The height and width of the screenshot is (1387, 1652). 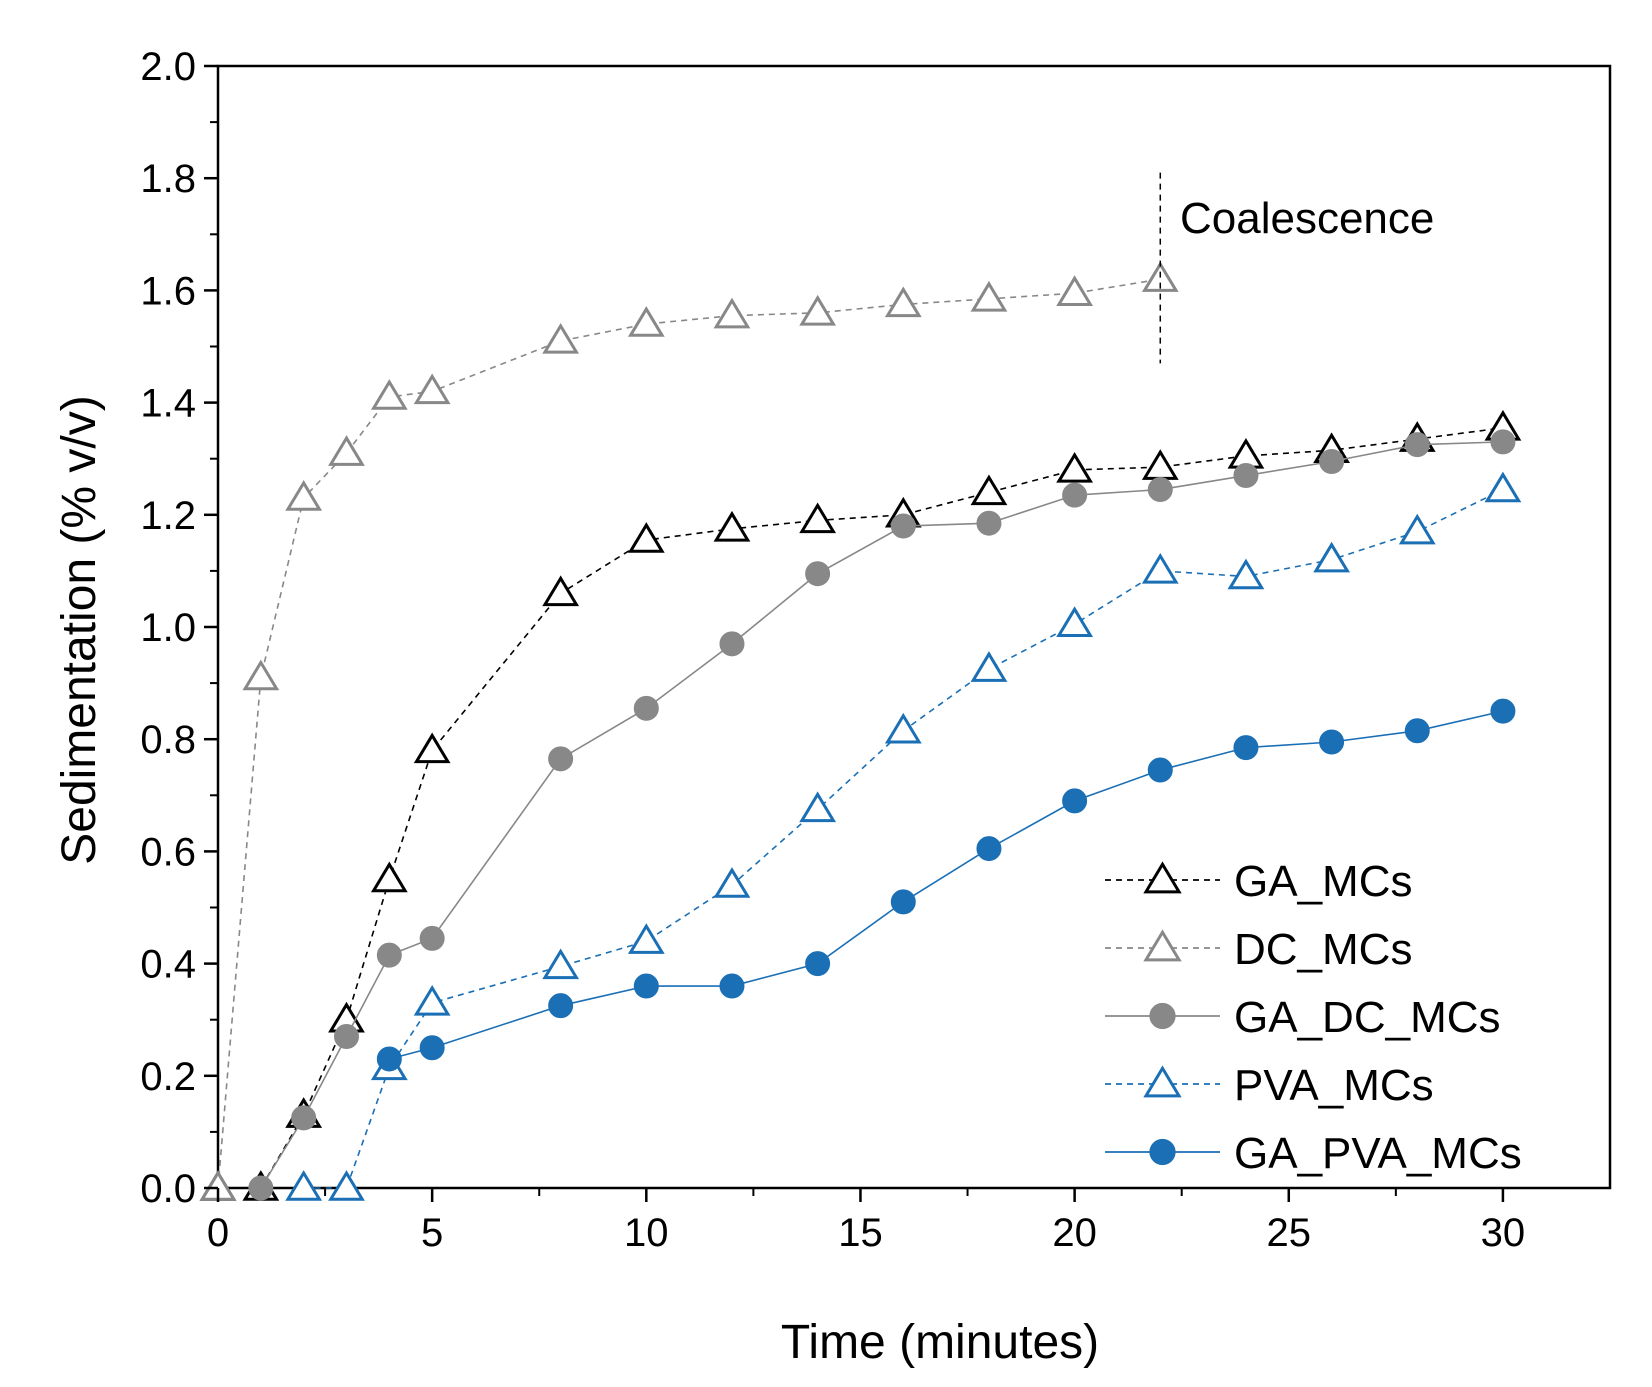 I want to click on legend-label-ga-mcs: GA_MCs, so click(x=1323, y=881).